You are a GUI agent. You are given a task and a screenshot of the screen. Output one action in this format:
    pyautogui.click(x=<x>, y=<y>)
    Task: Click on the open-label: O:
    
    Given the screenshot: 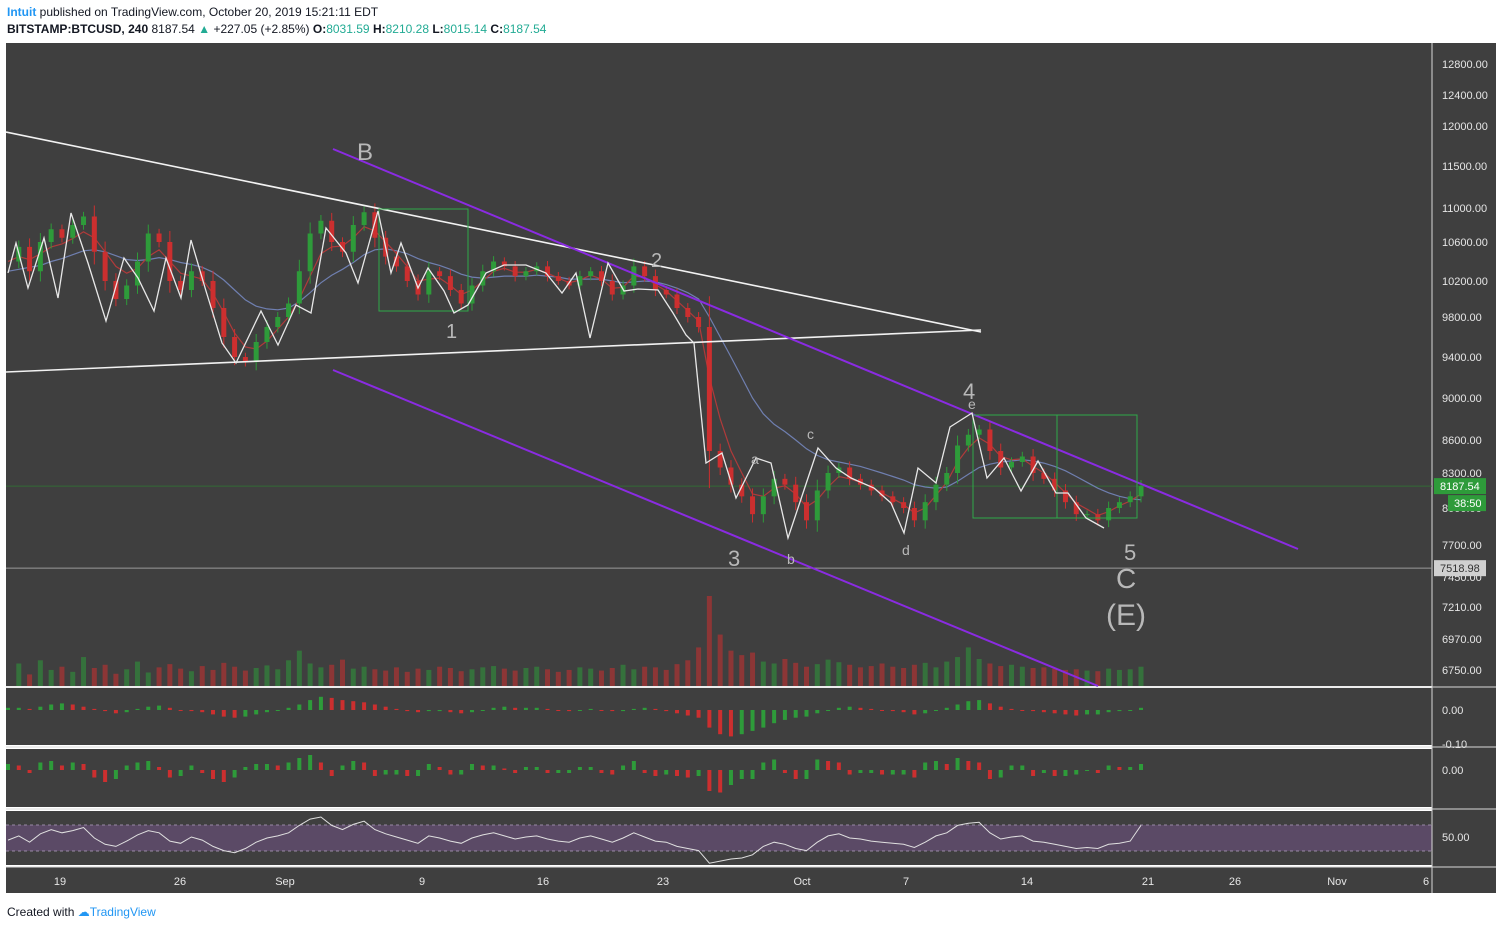 What is the action you would take?
    pyautogui.click(x=319, y=29)
    